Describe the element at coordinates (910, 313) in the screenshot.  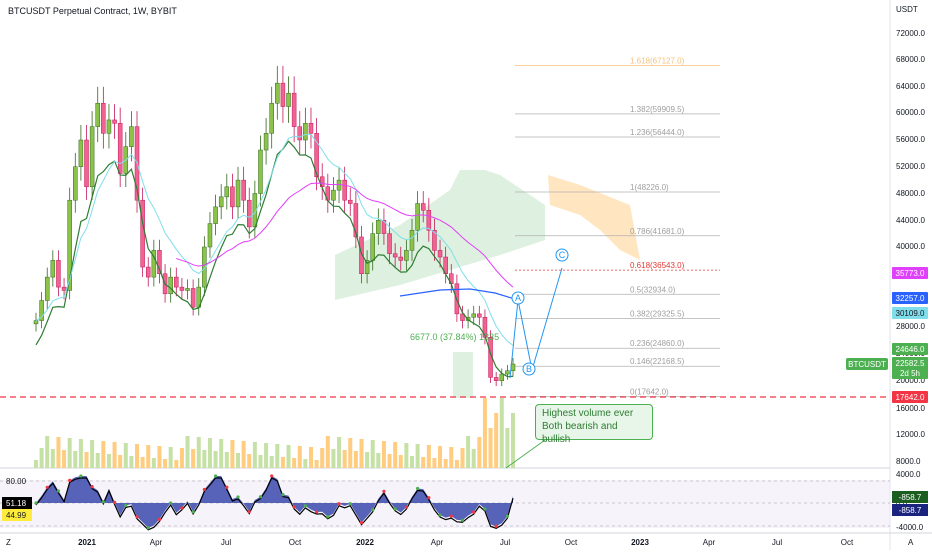
I see `price-label-text: 30109.0` at that location.